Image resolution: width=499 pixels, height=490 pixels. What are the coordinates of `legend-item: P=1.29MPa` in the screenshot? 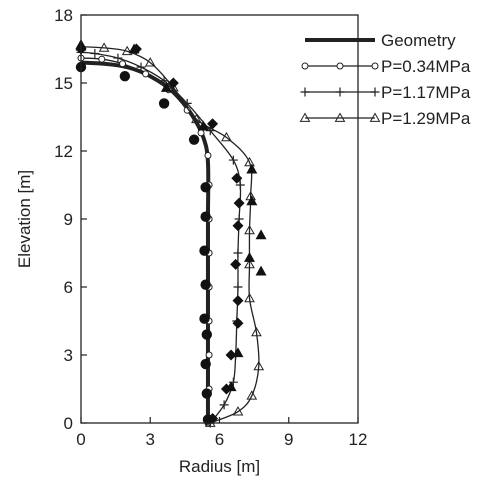 It's located at (385, 118).